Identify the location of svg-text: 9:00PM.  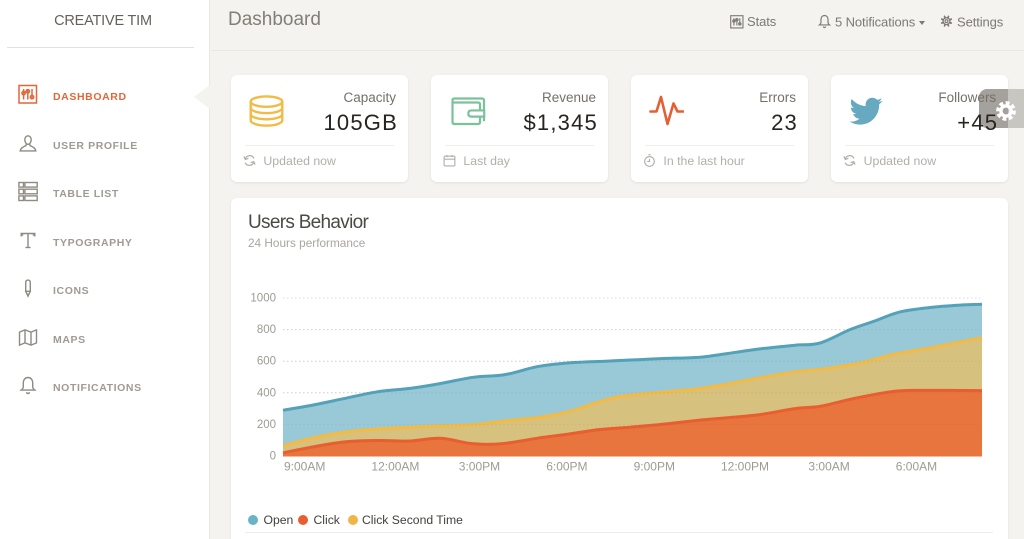
(654, 467).